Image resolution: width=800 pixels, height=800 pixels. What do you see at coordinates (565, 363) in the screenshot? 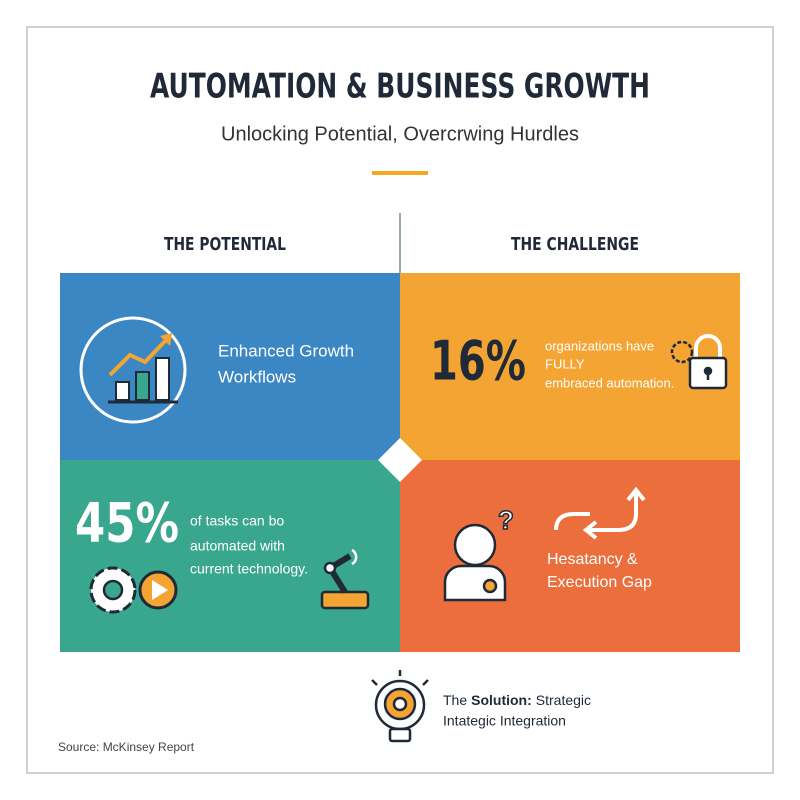
I see `quadrant-text: FULLY` at bounding box center [565, 363].